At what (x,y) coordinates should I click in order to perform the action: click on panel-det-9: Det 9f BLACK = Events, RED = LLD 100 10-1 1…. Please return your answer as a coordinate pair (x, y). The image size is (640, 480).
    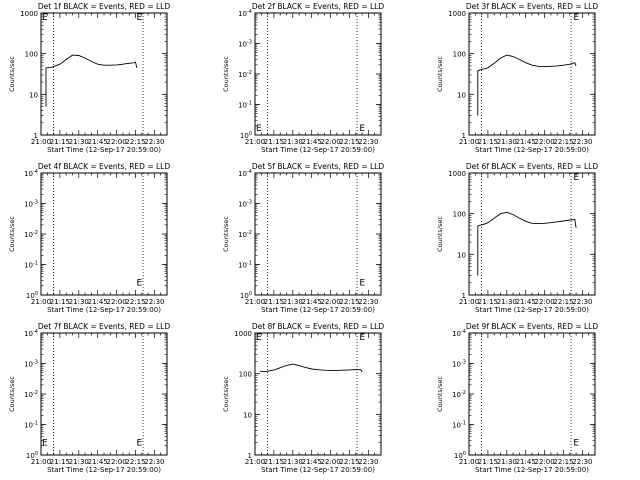
    Looking at the image, I should click on (517, 398).